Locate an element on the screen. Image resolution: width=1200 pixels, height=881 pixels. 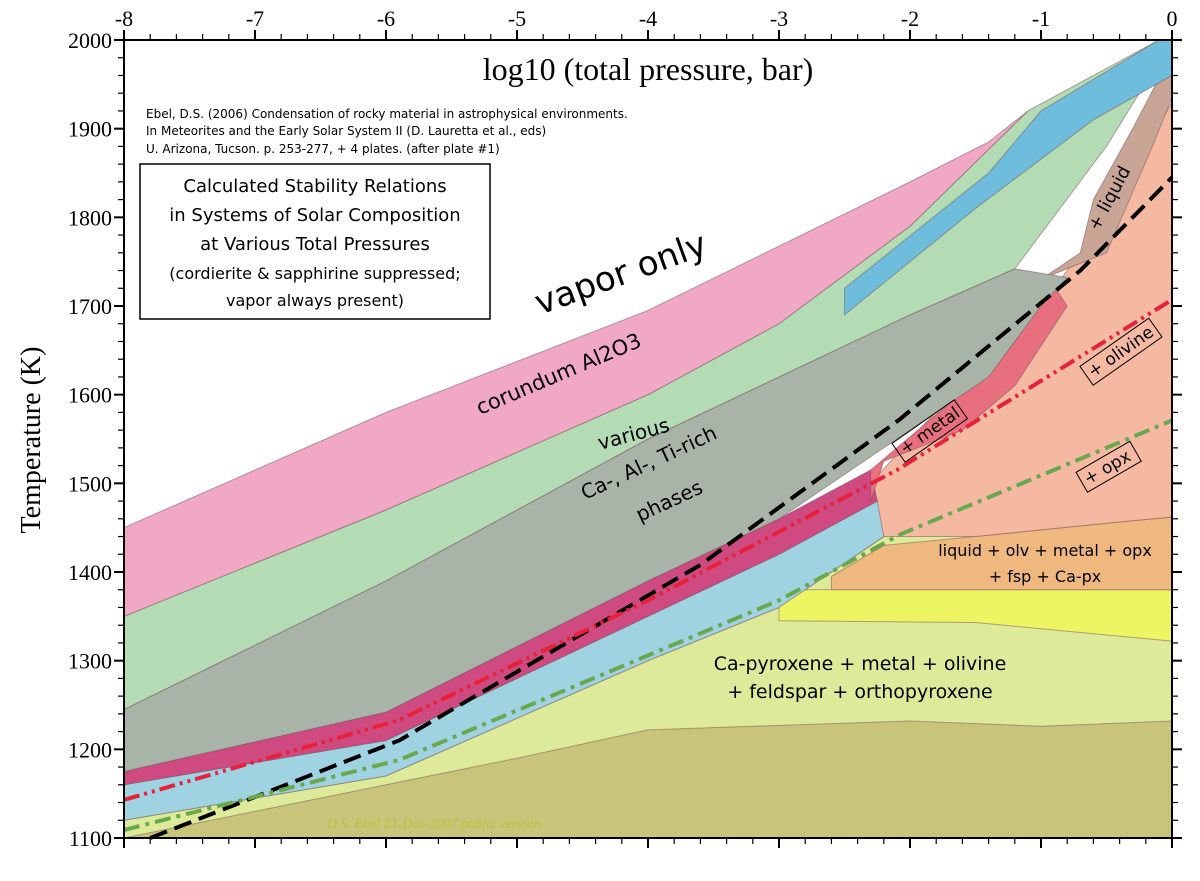
label-liquid-assemblage: + fsp + Ca-px is located at coordinates (1045, 576).